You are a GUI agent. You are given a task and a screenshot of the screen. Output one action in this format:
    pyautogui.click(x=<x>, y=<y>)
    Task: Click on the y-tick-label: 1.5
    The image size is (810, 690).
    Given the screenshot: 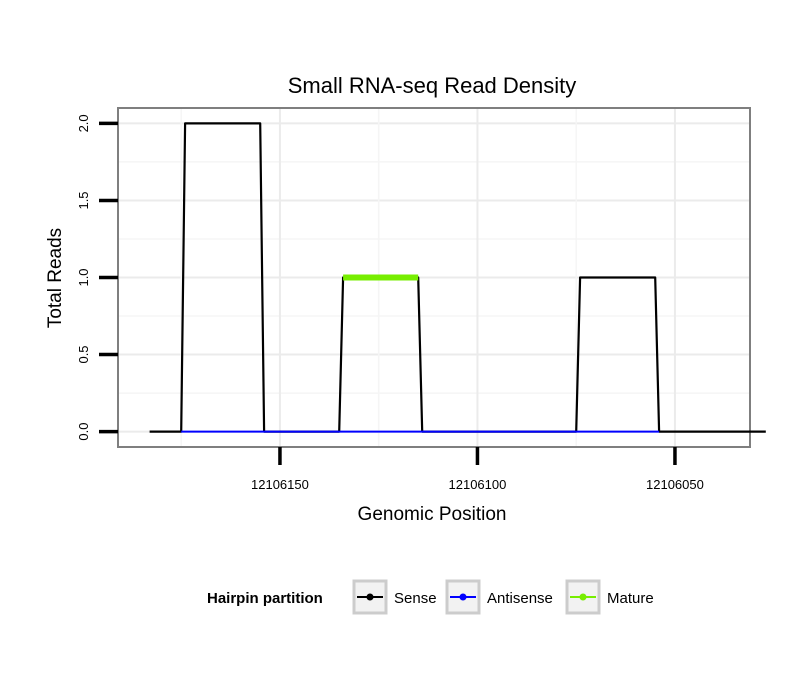 What is the action you would take?
    pyautogui.click(x=83, y=200)
    